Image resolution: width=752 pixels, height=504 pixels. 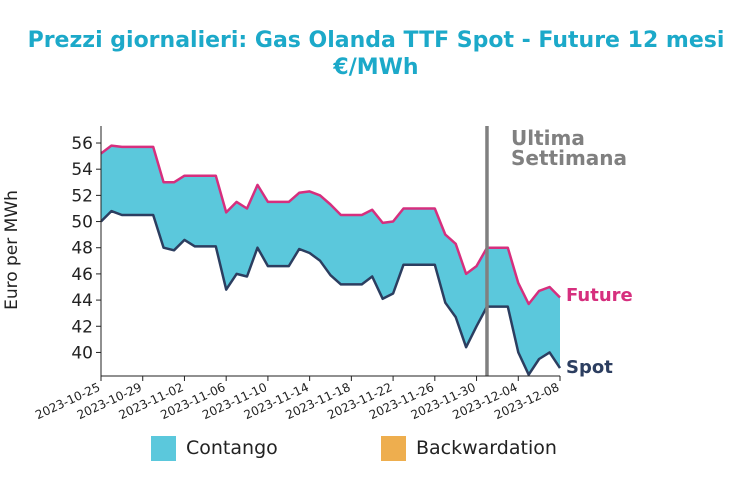 I want to click on legend-label-contango: Contango, so click(x=232, y=448).